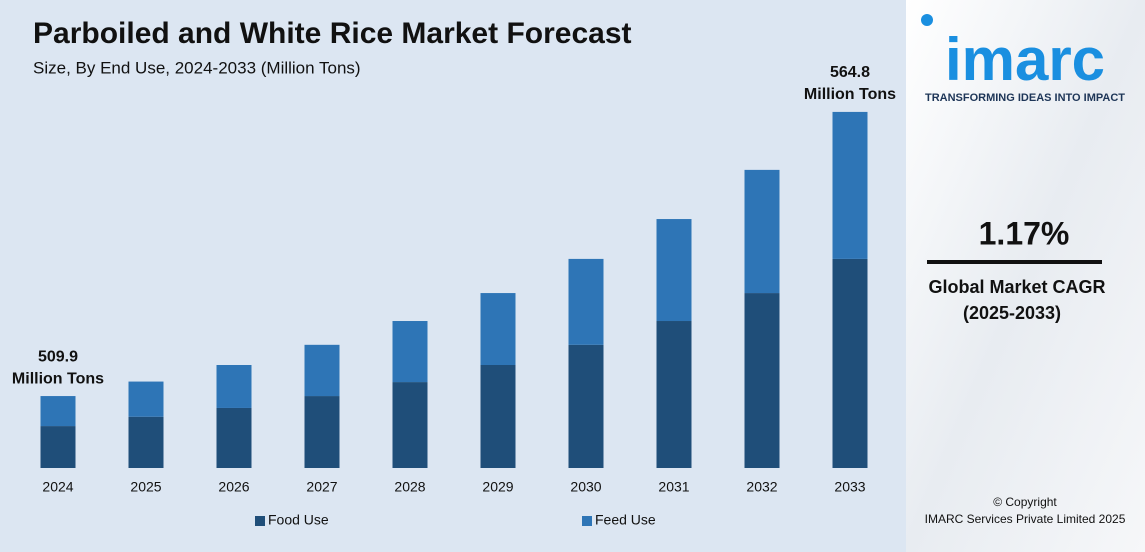 This screenshot has height=552, width=1145. I want to click on x-tick-label: 2030, so click(585, 487).